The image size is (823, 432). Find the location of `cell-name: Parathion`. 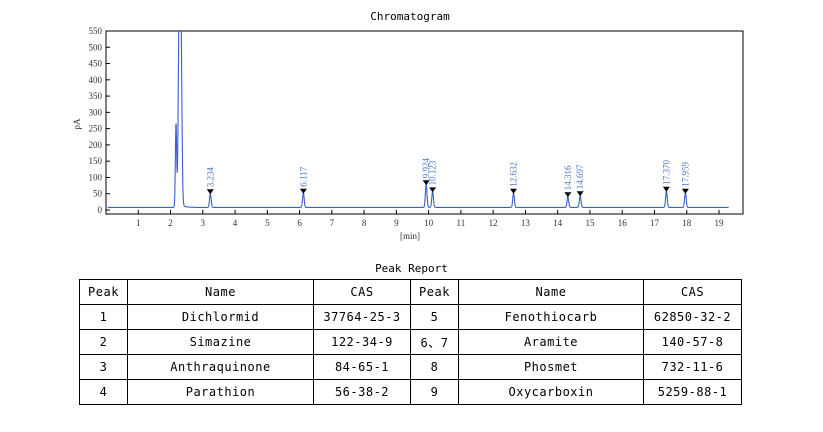

cell-name: Parathion is located at coordinates (220, 392).